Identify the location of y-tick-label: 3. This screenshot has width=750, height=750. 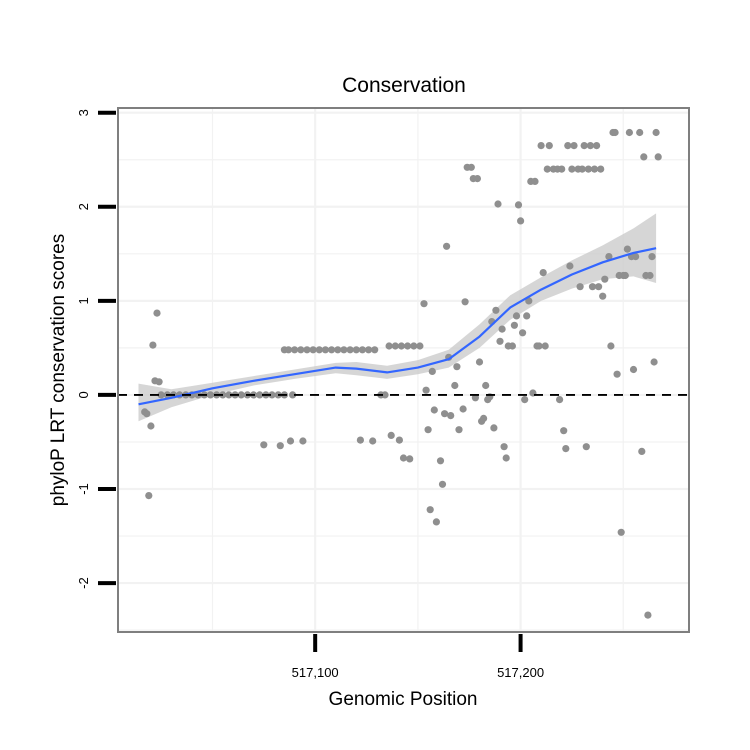
(83, 112).